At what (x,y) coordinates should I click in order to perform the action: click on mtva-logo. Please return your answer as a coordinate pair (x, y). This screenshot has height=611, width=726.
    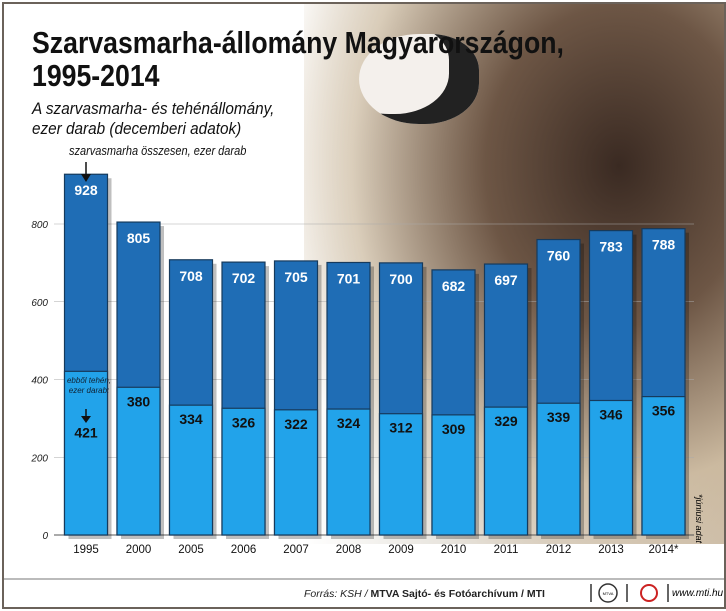
    Looking at the image, I should click on (608, 593).